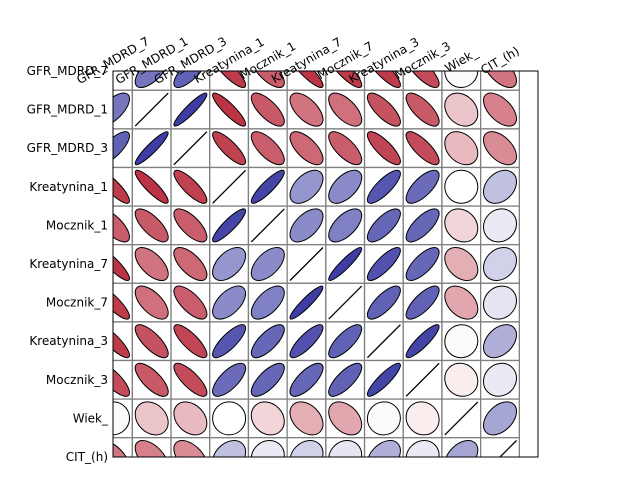 Image resolution: width=640 pixels, height=480 pixels. I want to click on cell-CIT_(h)-Mocznik_1, so click(267, 447).